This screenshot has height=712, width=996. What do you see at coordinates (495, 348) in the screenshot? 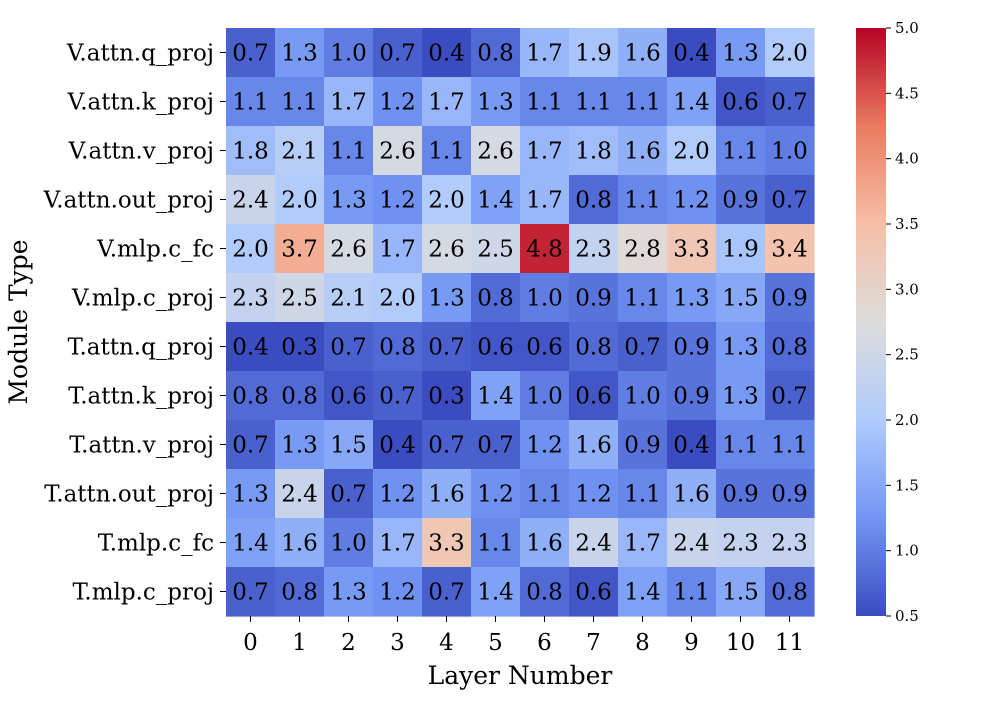
I see `cell-value-label: 0.6` at bounding box center [495, 348].